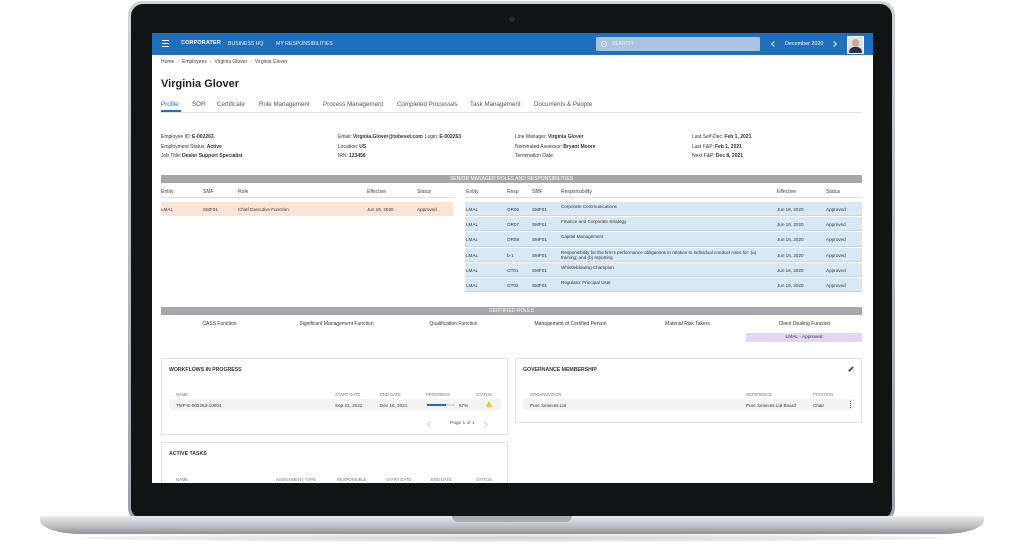  What do you see at coordinates (513, 285) in the screenshot?
I see `responsibility-cell: OT02` at bounding box center [513, 285].